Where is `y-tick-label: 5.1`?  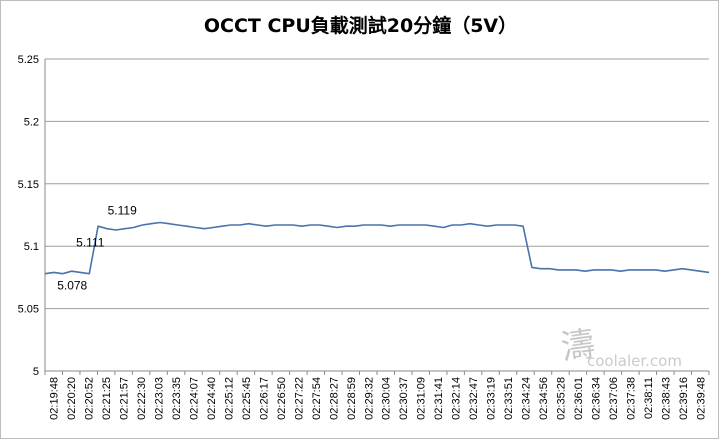
y-tick-label: 5.1 is located at coordinates (31, 247).